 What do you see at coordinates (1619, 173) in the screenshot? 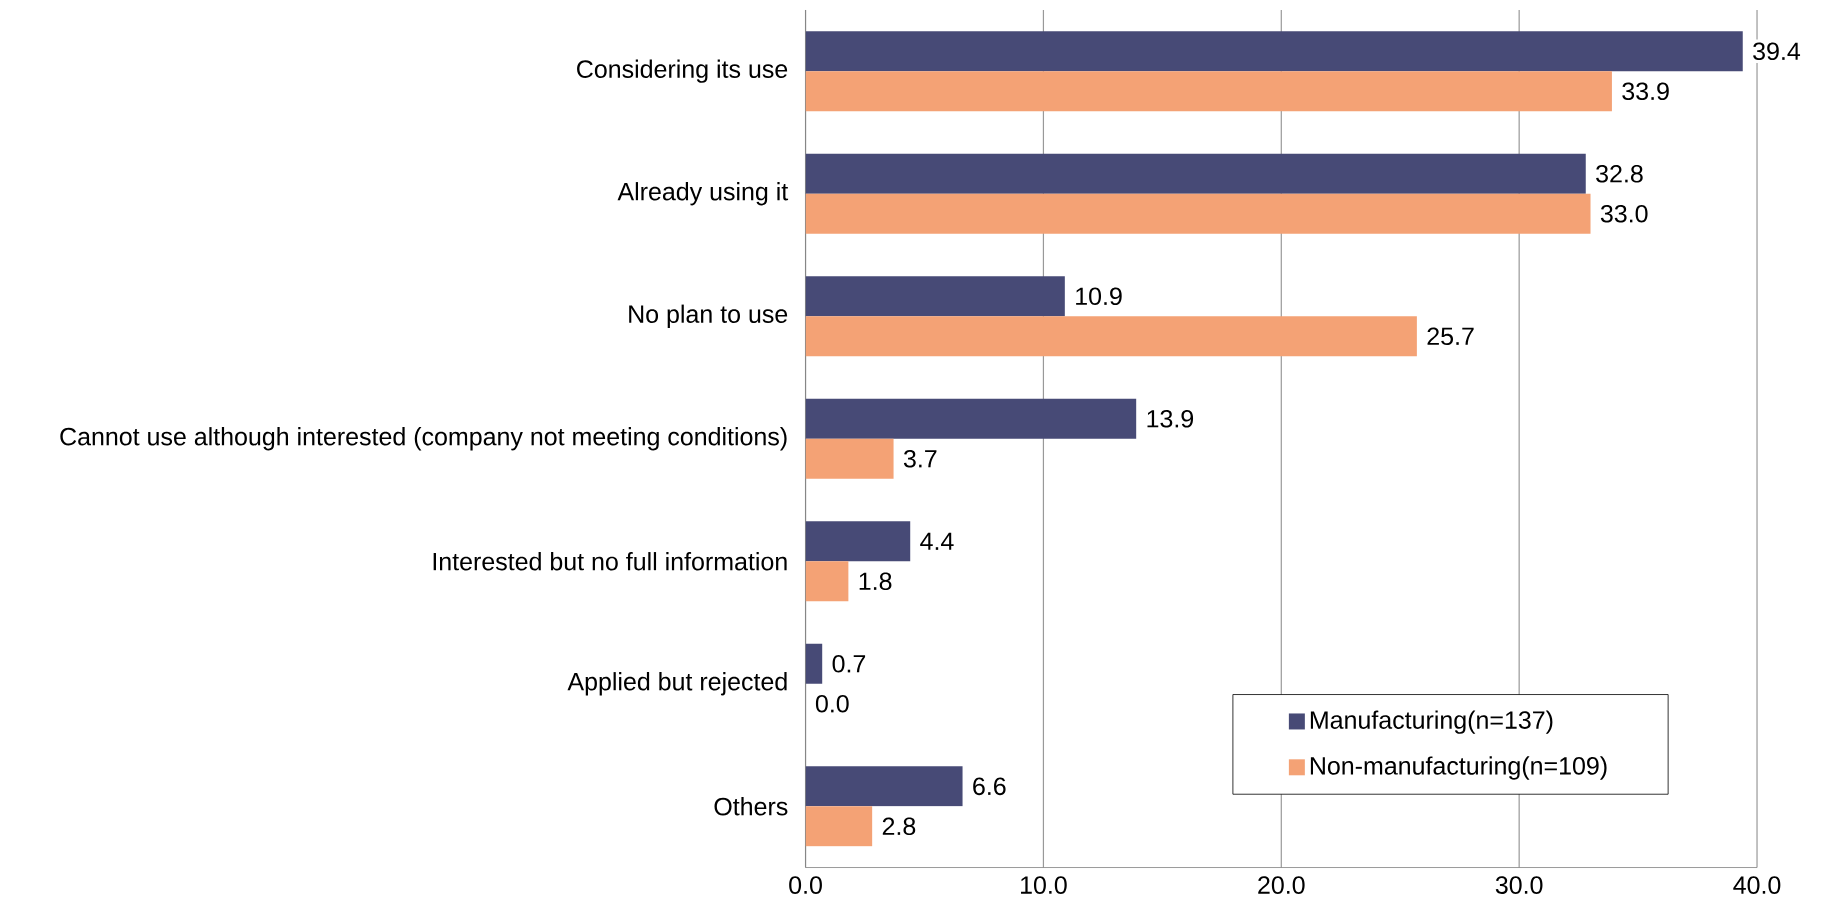
I see `data-label: 32.8` at bounding box center [1619, 173].